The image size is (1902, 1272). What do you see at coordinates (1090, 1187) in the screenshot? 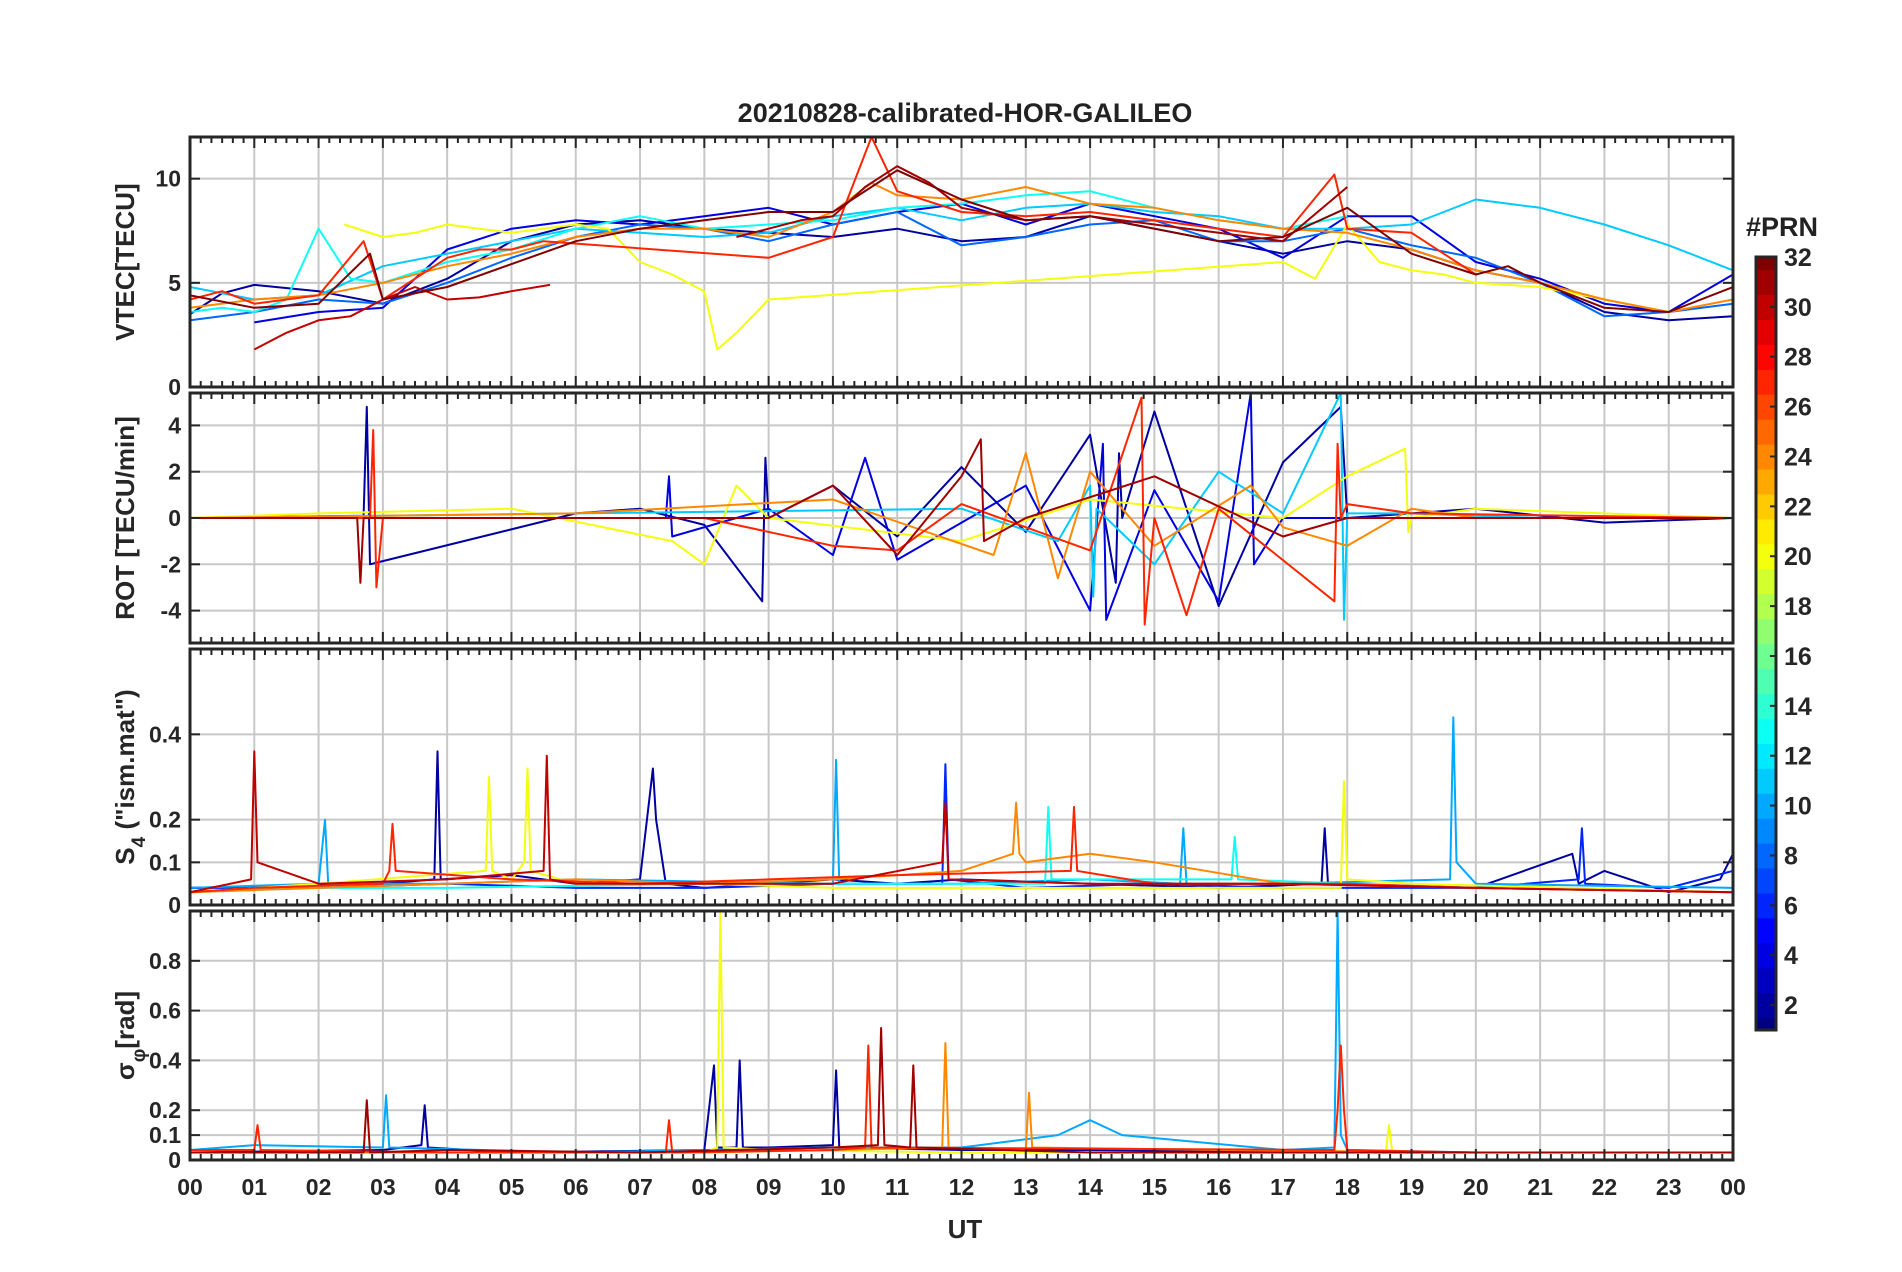
I see `x-tick-label: 14` at bounding box center [1090, 1187].